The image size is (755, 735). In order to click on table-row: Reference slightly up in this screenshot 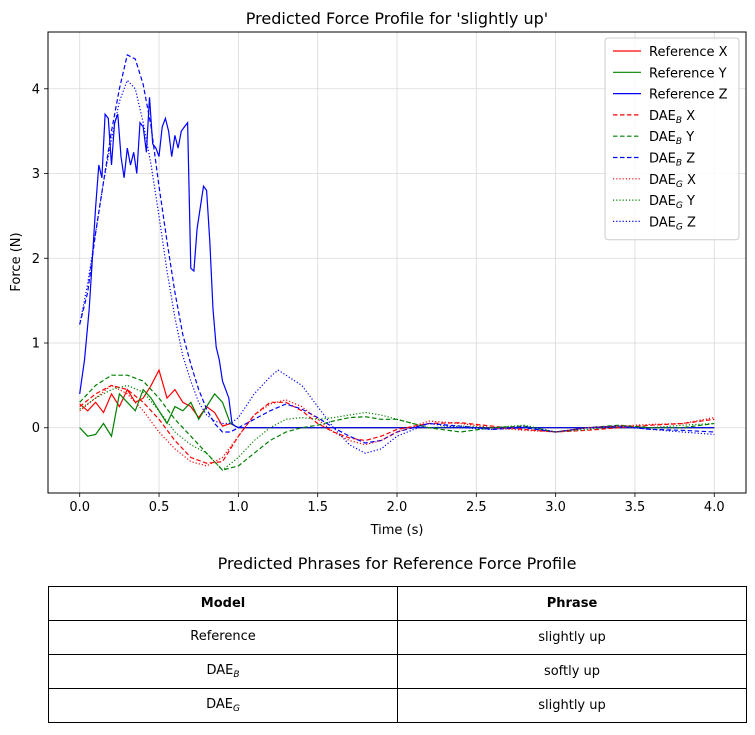, I will do `click(397, 637)`.